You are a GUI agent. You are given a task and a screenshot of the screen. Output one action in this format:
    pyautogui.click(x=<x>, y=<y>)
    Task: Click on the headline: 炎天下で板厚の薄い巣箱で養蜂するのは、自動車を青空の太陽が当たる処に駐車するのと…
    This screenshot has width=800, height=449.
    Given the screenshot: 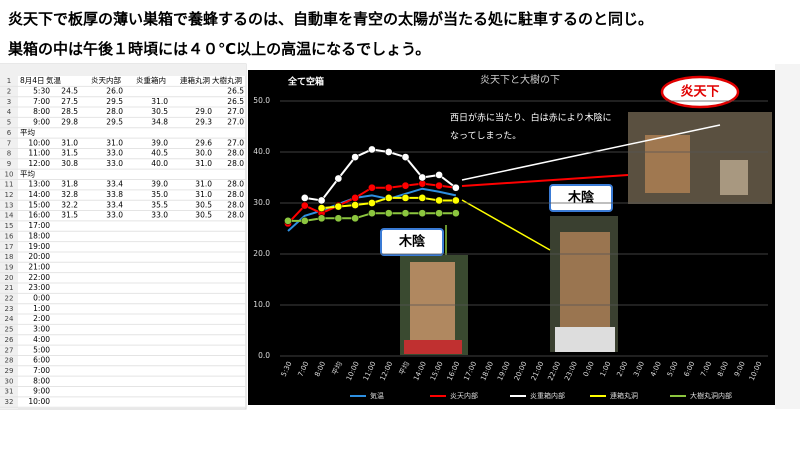 What is the action you would take?
    pyautogui.click(x=331, y=19)
    